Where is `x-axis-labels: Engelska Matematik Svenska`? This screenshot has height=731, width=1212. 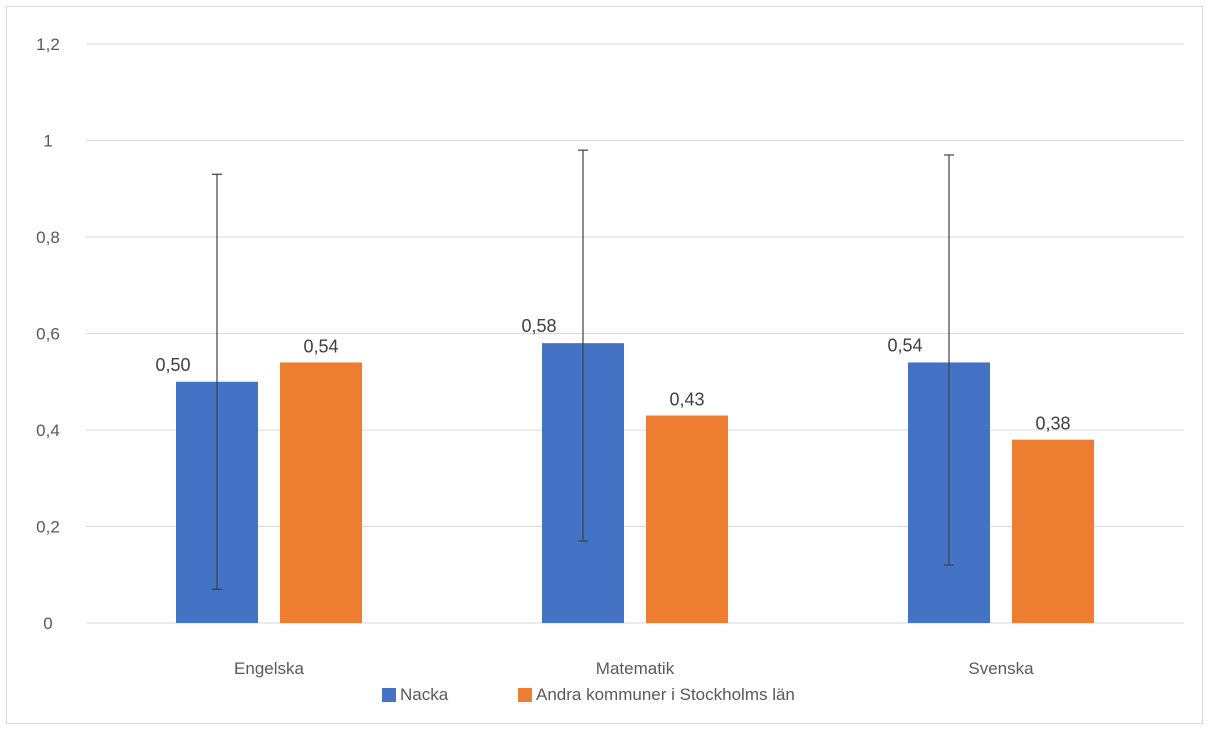 x-axis-labels: Engelska Matematik Svenska is located at coordinates (634, 668).